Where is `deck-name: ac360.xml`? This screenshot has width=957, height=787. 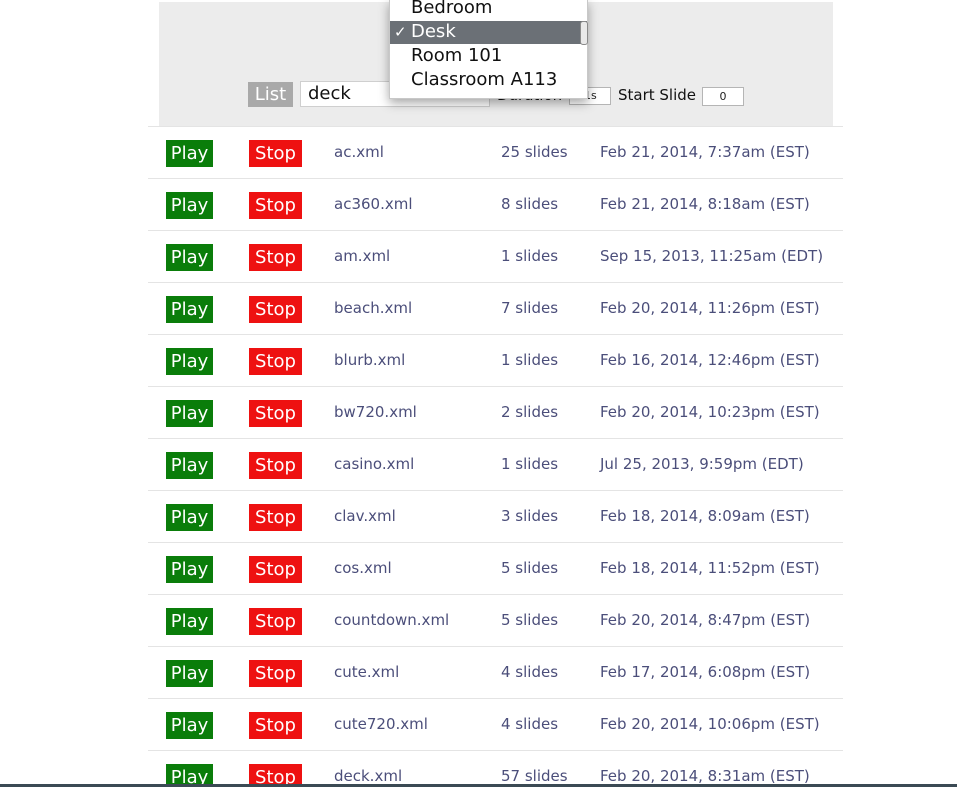 deck-name: ac360.xml is located at coordinates (373, 204).